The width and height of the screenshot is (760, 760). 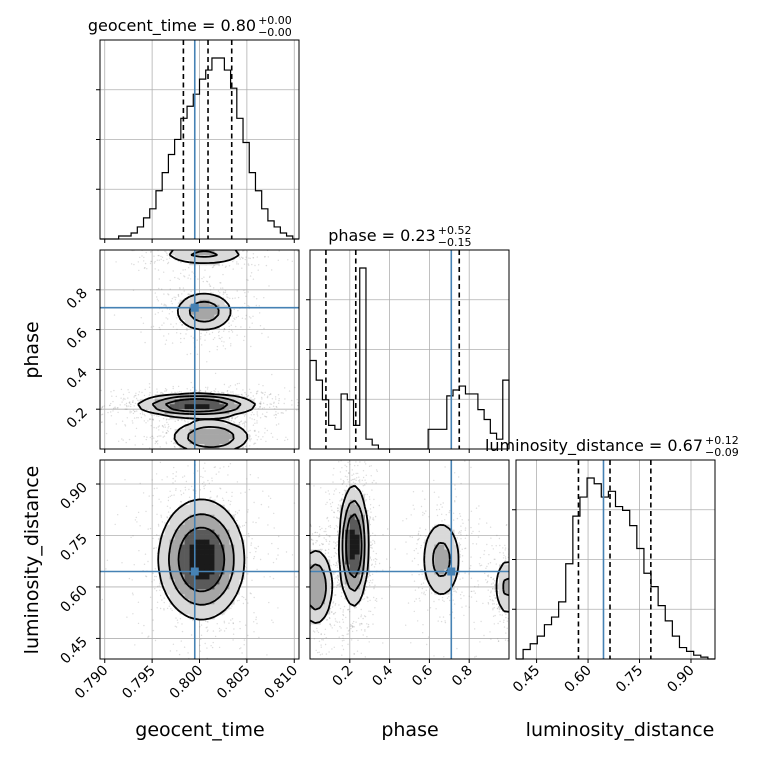 What do you see at coordinates (409, 349) in the screenshot?
I see `grid` at bounding box center [409, 349].